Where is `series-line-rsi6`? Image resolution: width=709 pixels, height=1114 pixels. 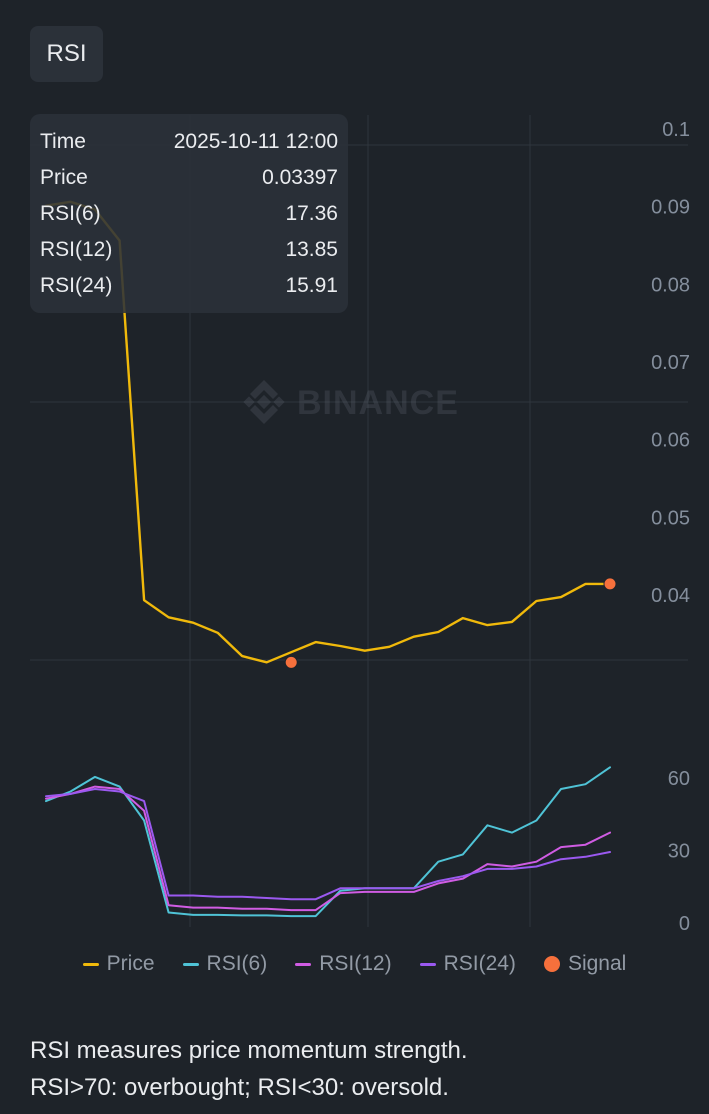
series-line-rsi6 is located at coordinates (328, 842).